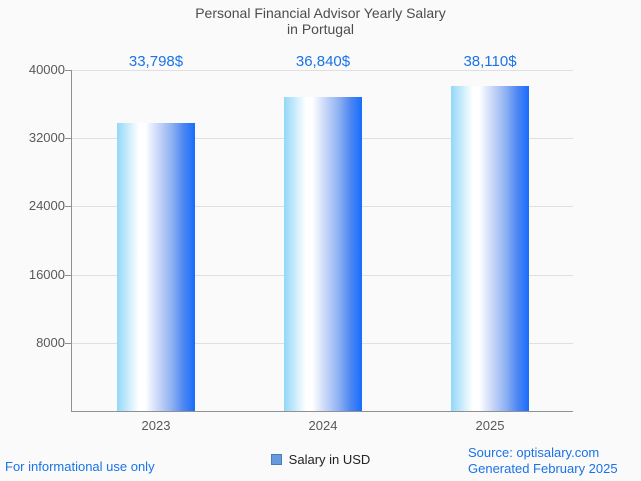 The image size is (641, 481). Describe the element at coordinates (80, 466) in the screenshot. I see `disclaimer-text: For informational use only` at that location.